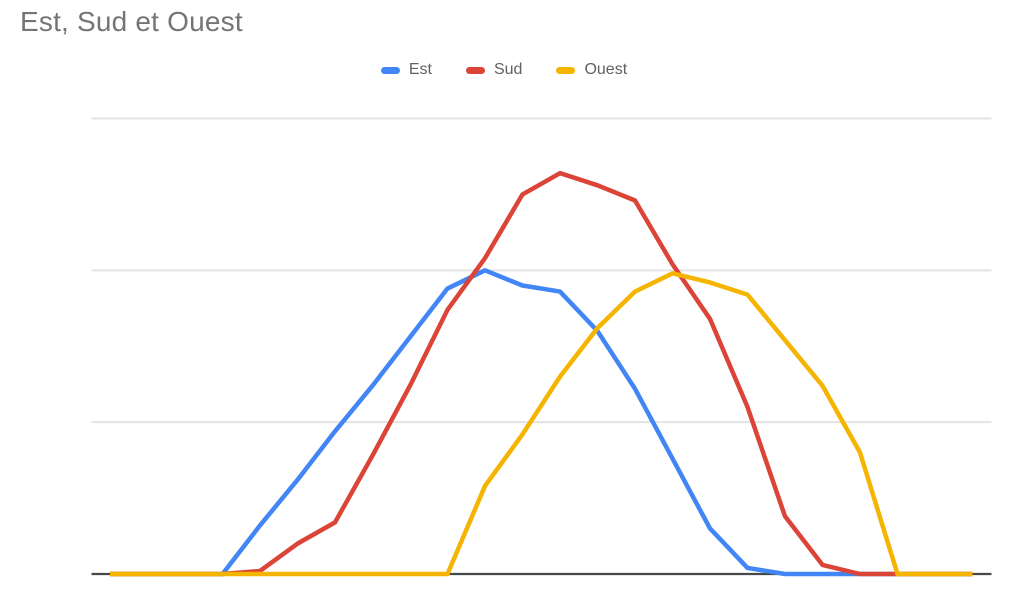  I want to click on legend-swatch-est-icon, so click(390, 70).